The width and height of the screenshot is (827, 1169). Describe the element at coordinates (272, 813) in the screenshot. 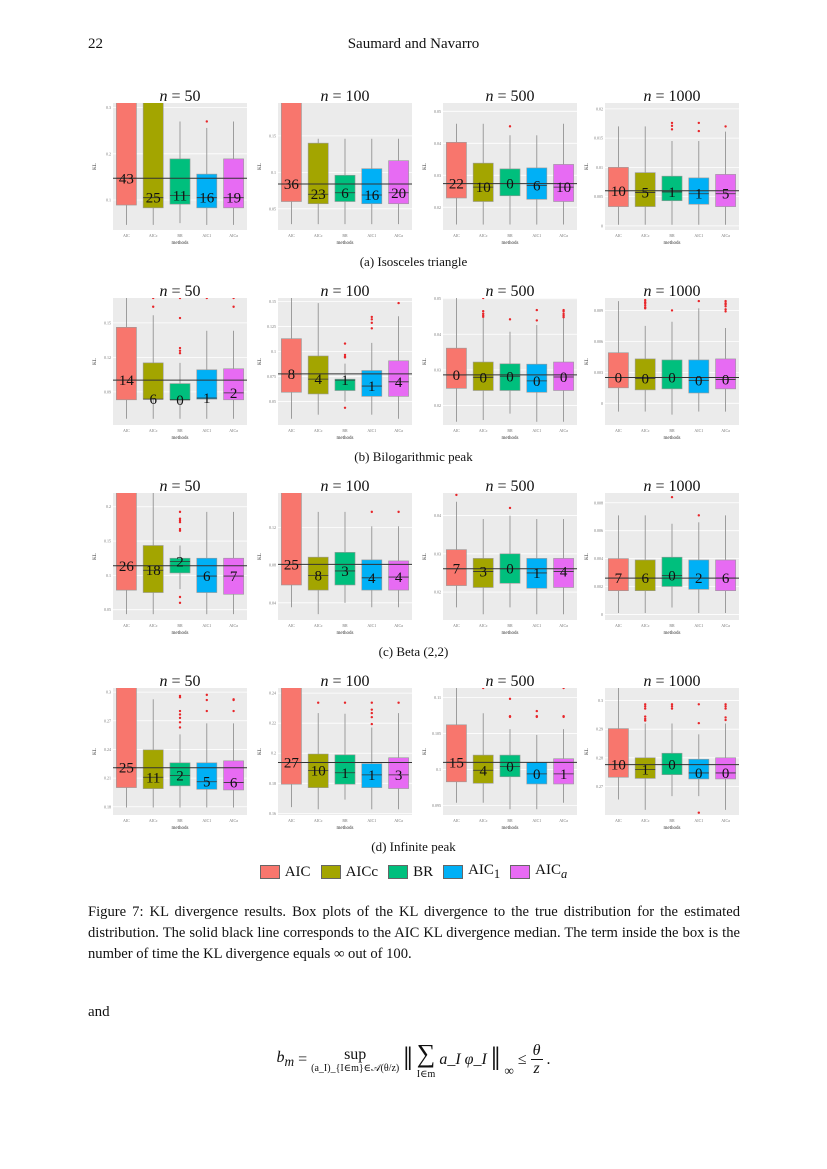

I see `y-tick-label: 0.16` at that location.